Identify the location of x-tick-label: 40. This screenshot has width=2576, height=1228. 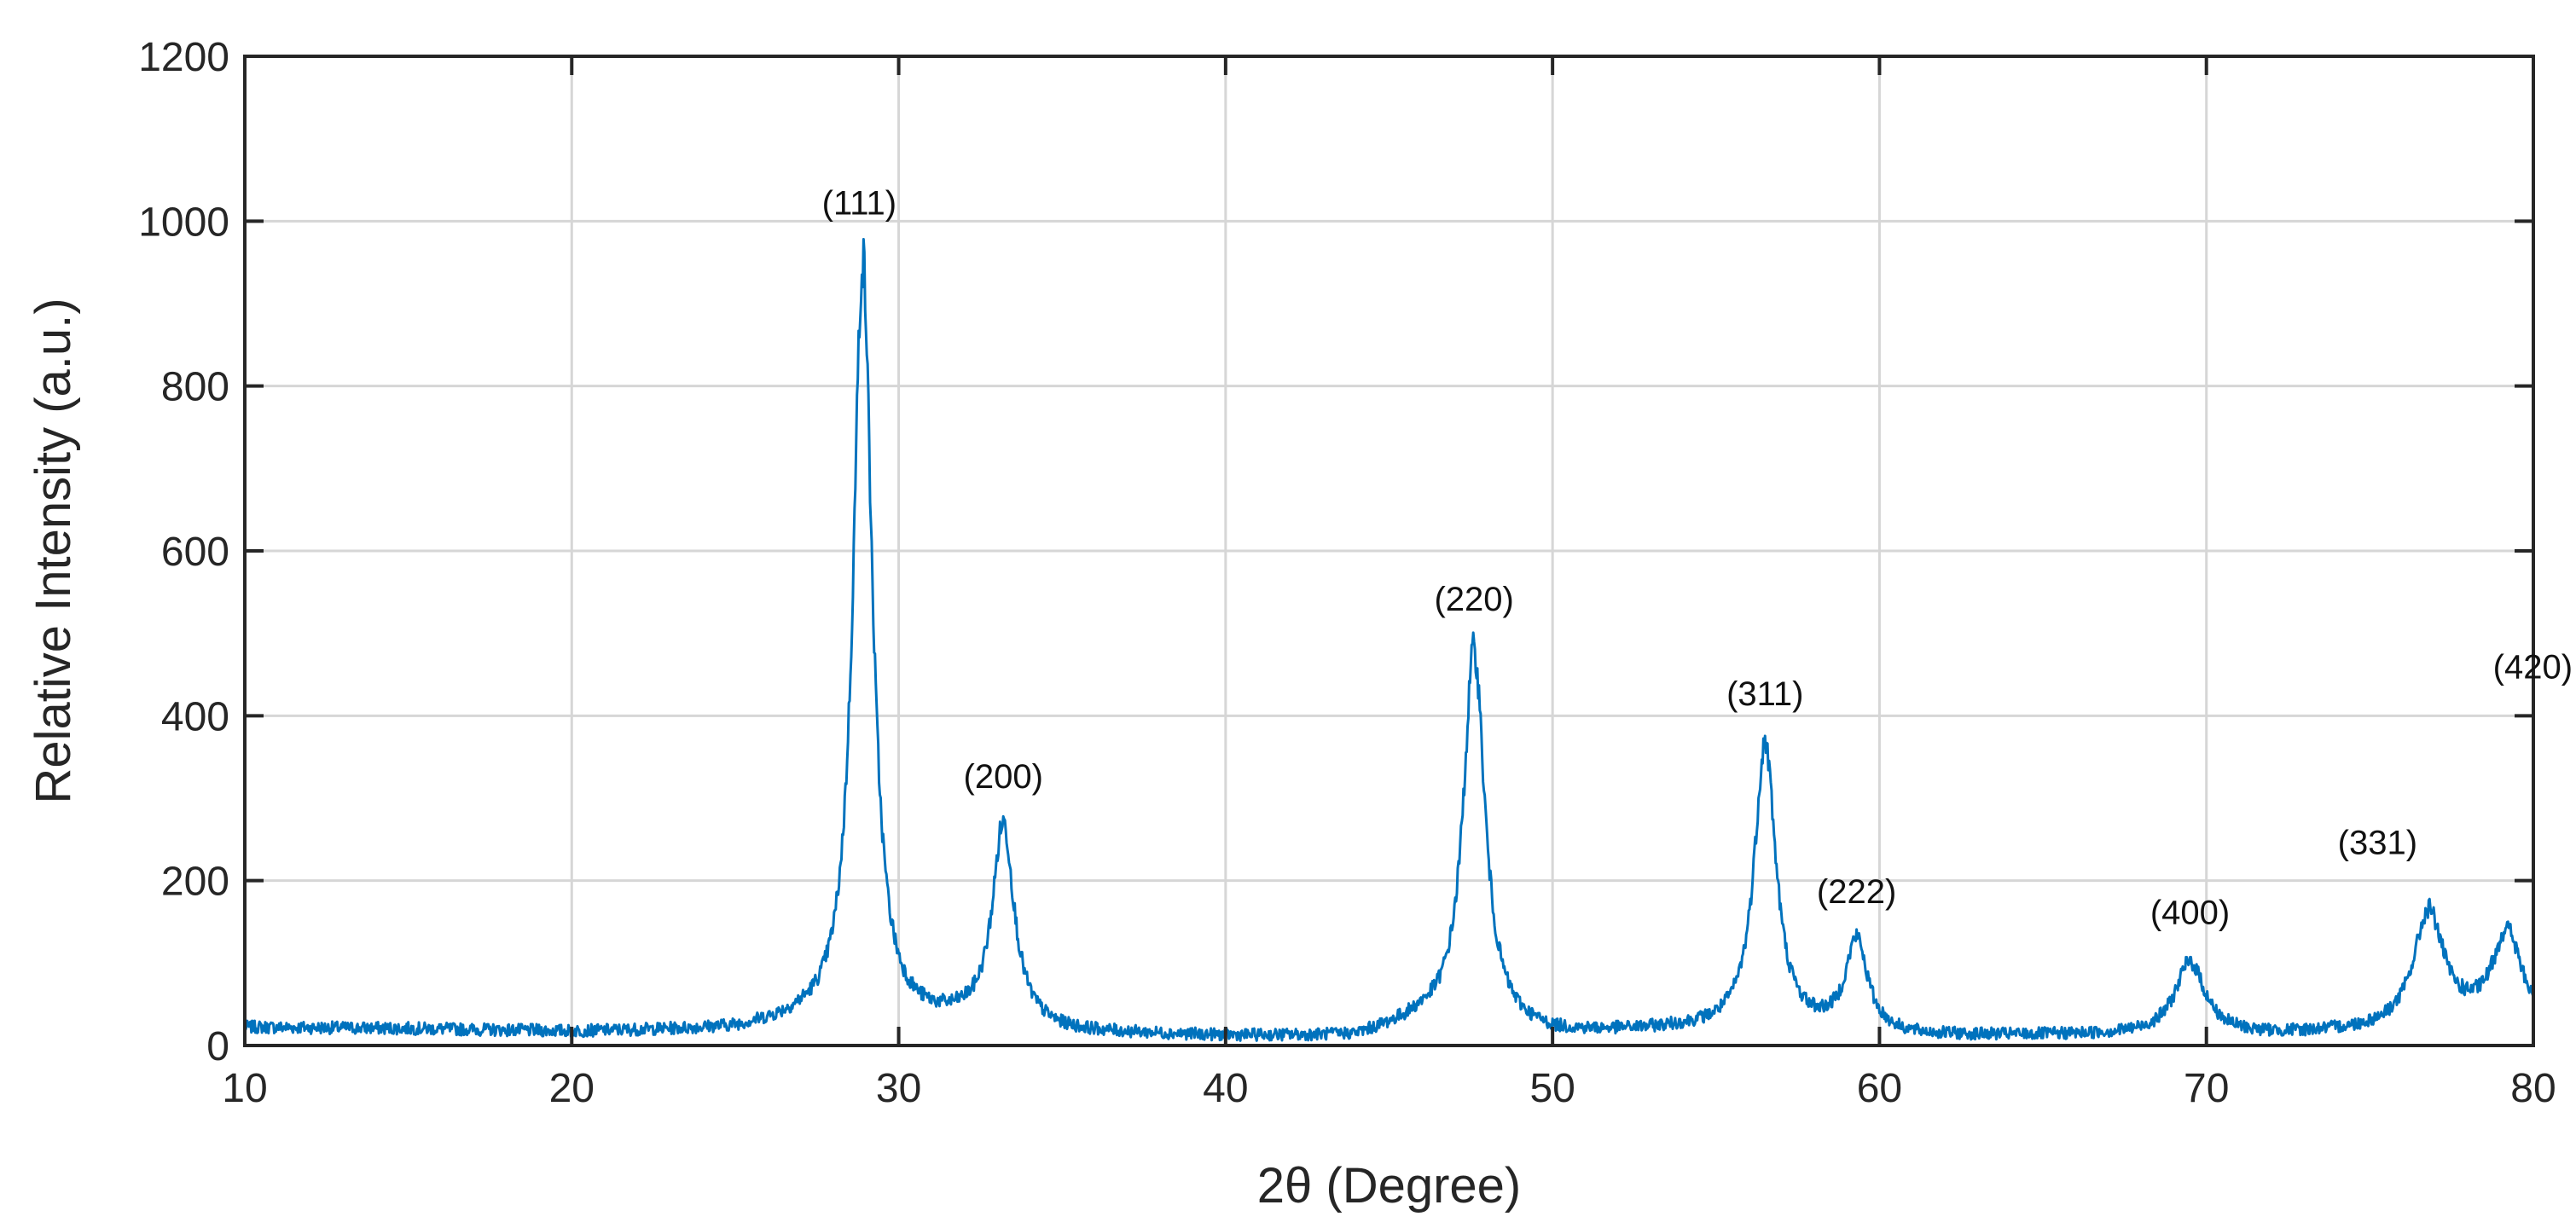
(1225, 1088).